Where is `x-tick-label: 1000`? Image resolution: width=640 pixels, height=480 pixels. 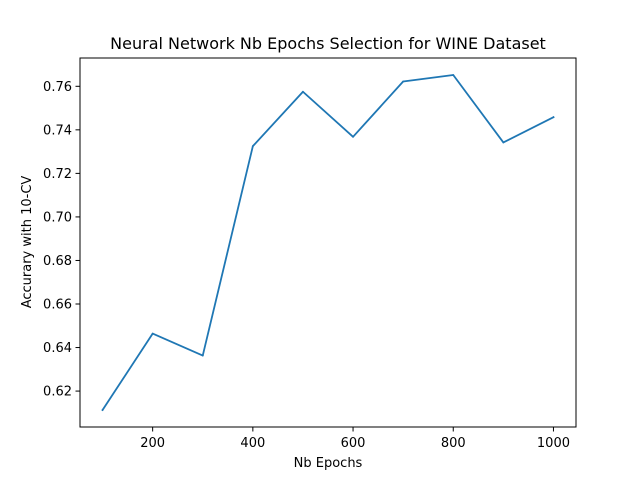
x-tick-label: 1000 is located at coordinates (553, 443).